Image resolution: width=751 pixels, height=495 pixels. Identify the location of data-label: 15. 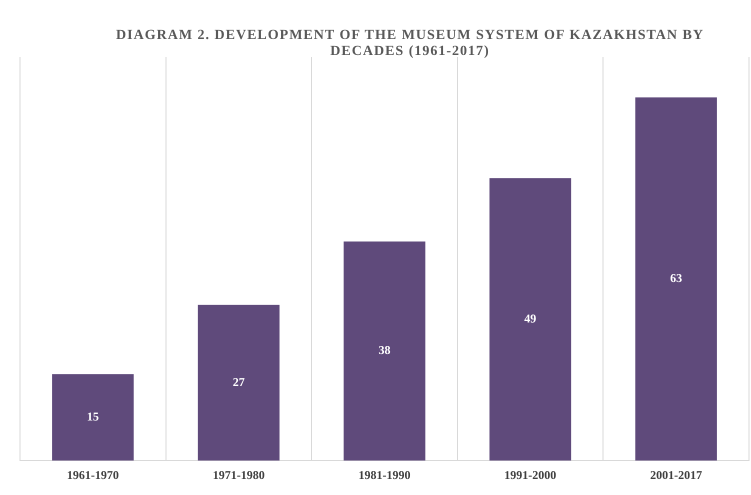
(92, 416).